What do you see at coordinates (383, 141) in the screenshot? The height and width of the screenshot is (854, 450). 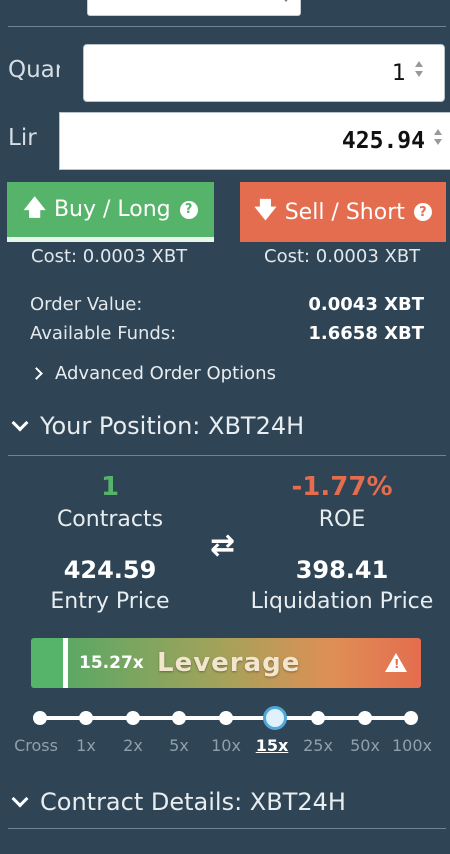 I see `limit-price-value: 425.94` at bounding box center [383, 141].